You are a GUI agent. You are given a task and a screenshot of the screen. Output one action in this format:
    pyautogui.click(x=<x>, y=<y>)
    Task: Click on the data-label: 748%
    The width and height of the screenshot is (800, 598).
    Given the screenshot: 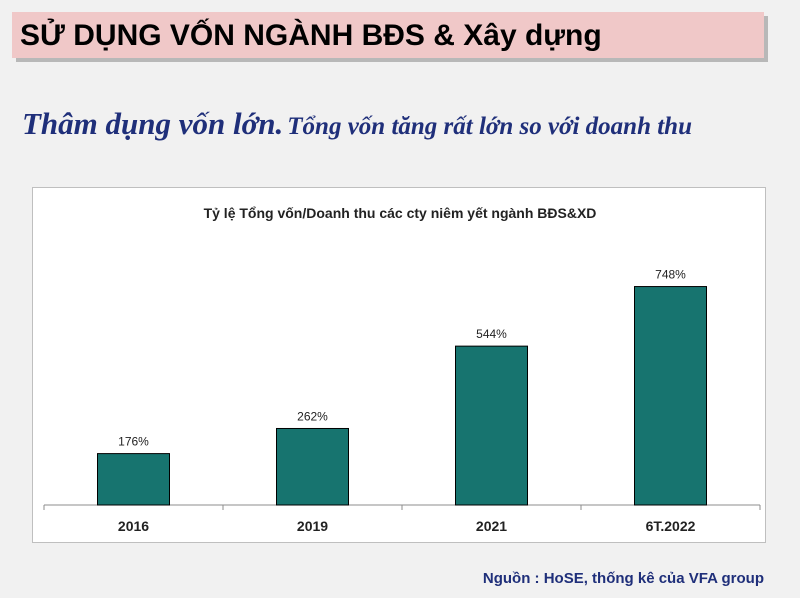 What is the action you would take?
    pyautogui.click(x=670, y=275)
    